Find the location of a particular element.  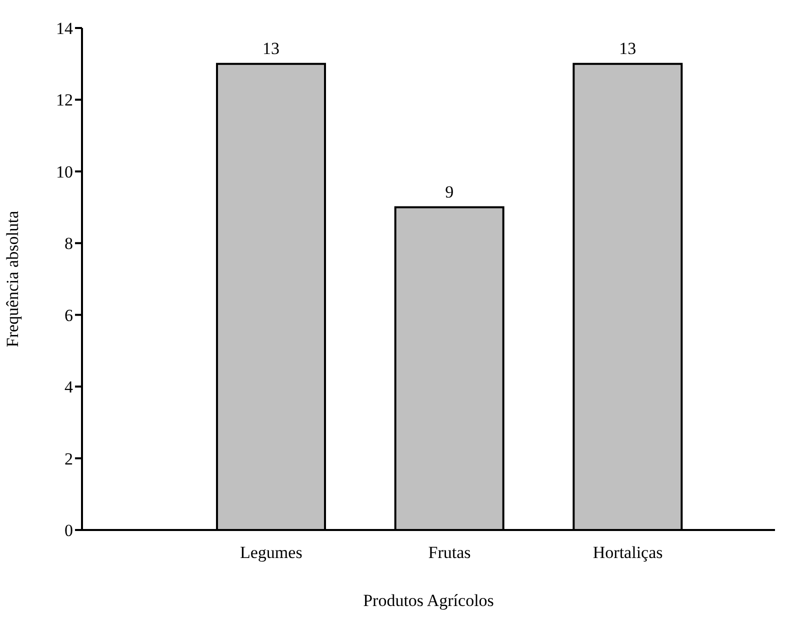

y-tick-label: 4 is located at coordinates (69, 387).